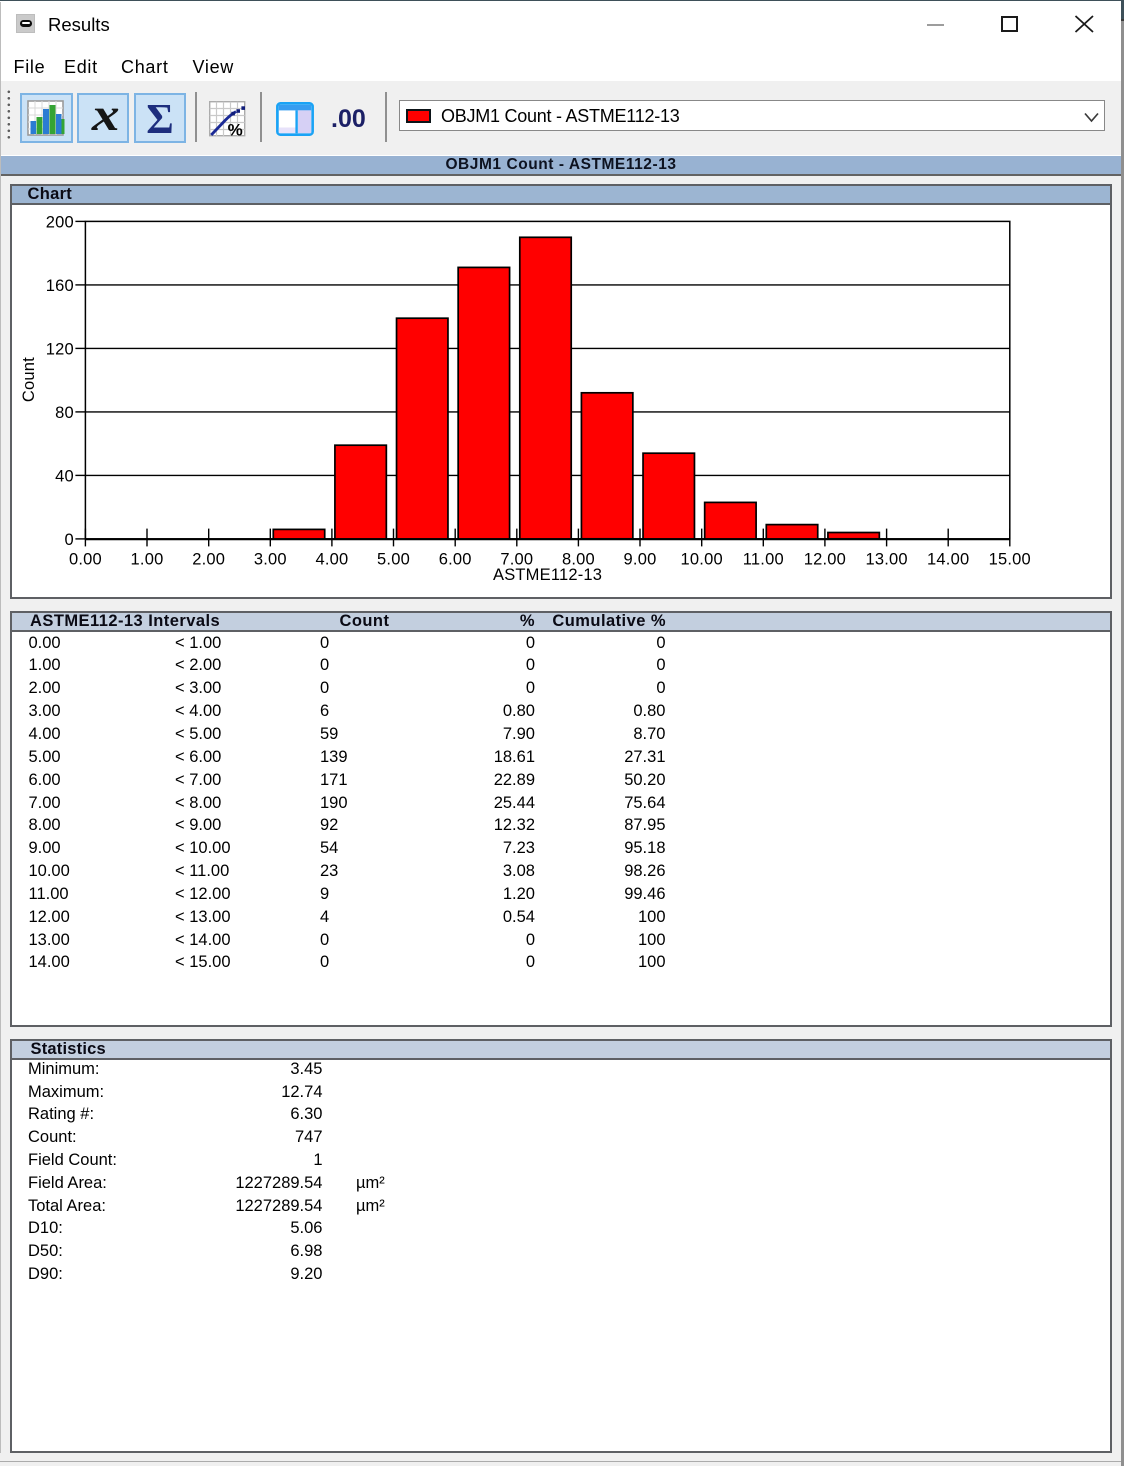  Describe the element at coordinates (516, 560) in the screenshot. I see `svg-text: 7.00` at that location.